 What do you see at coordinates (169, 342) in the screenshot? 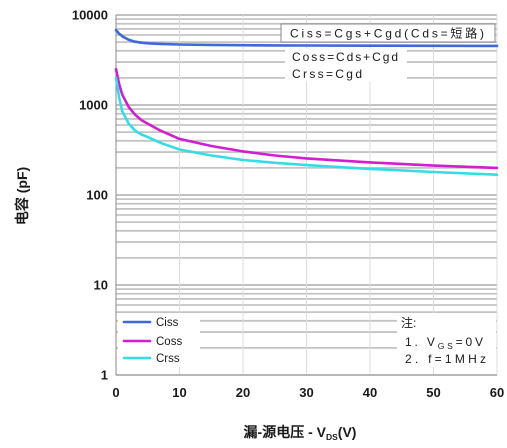
I see `legend-label: Coss` at bounding box center [169, 342].